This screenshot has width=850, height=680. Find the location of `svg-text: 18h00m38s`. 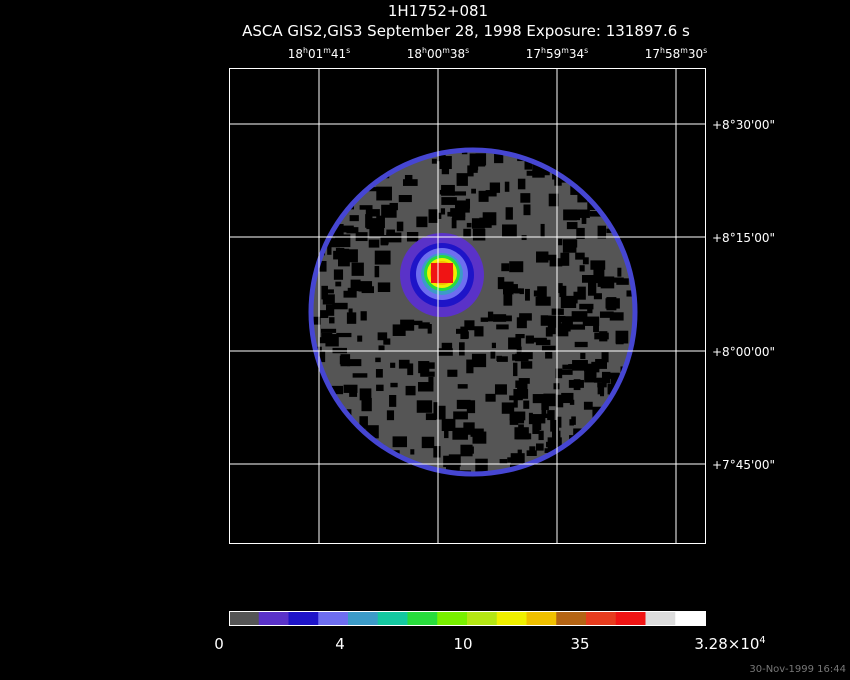

svg-text: 18h00m38s is located at coordinates (438, 53).